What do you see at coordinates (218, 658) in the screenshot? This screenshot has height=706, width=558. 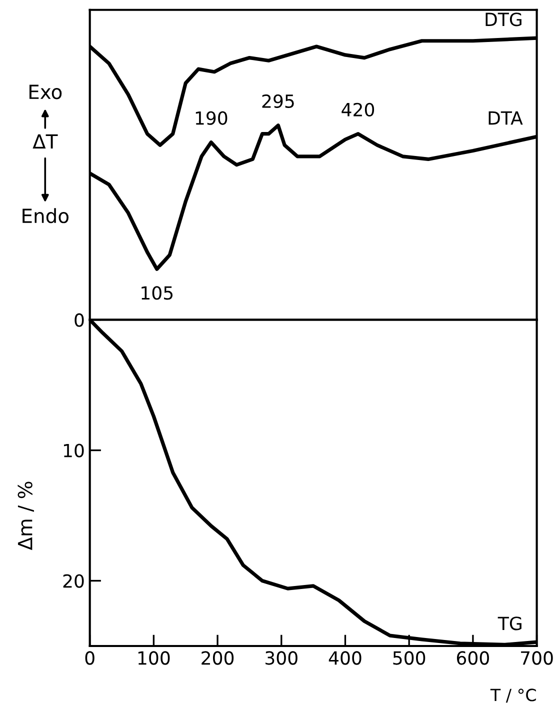 I see `x-tick-label: 200` at bounding box center [218, 658].